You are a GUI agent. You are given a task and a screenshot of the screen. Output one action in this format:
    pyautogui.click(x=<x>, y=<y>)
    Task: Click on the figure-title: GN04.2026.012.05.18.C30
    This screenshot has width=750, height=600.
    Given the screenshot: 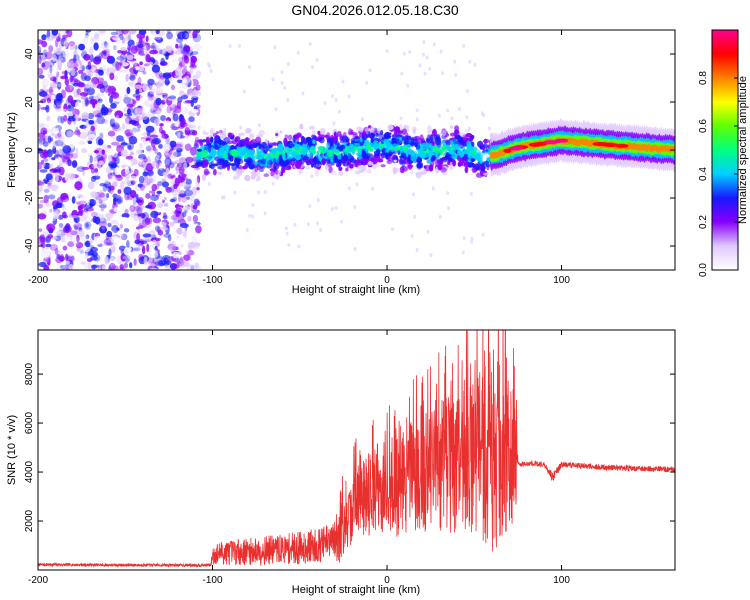 What is the action you would take?
    pyautogui.click(x=375, y=10)
    